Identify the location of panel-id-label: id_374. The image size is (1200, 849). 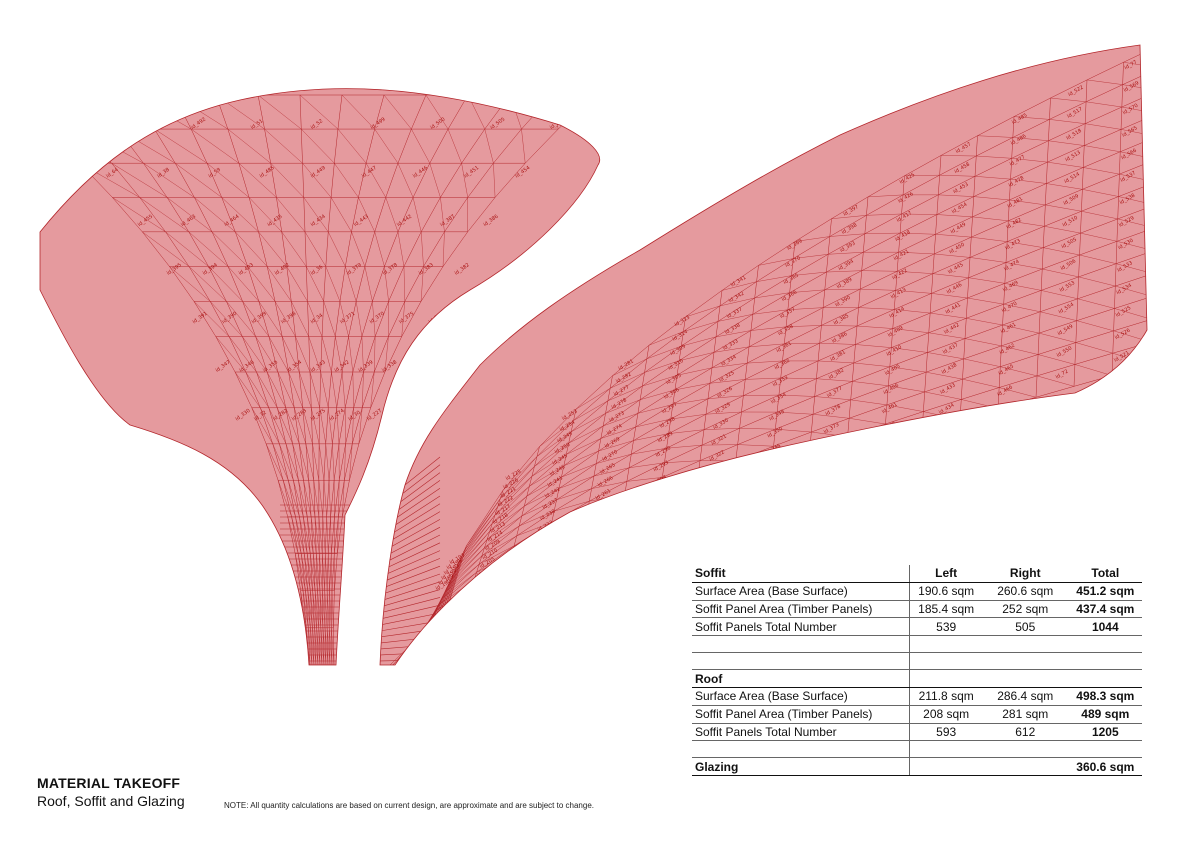
(829, 447).